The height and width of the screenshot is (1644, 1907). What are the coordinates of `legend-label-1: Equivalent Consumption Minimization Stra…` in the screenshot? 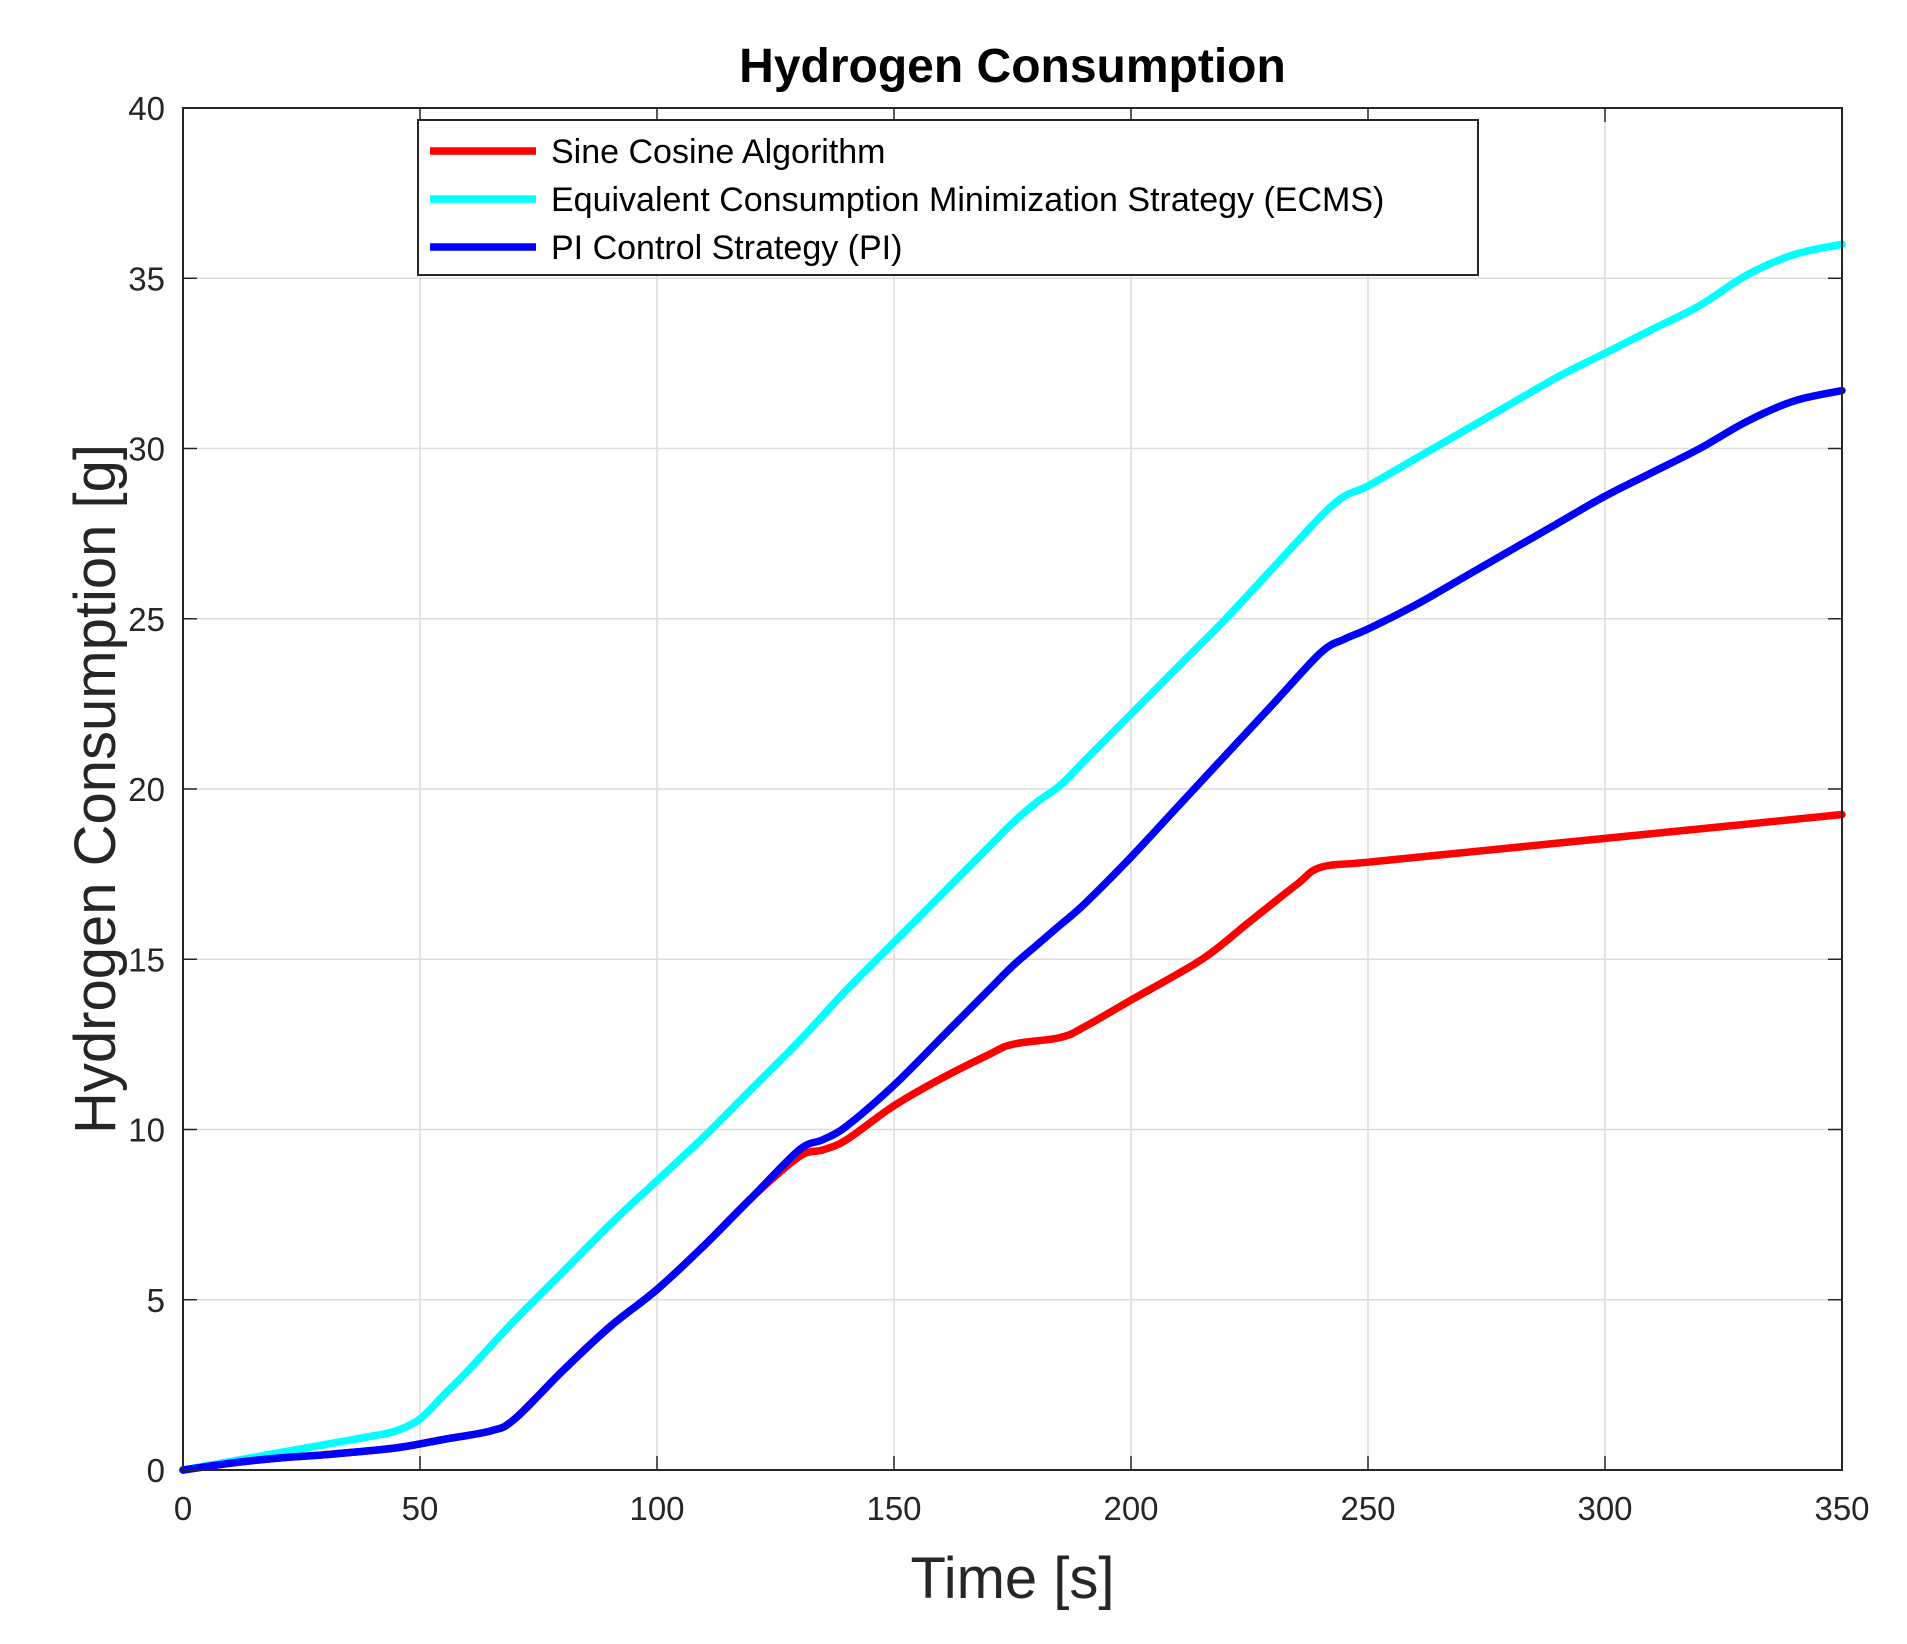 It's located at (967, 200).